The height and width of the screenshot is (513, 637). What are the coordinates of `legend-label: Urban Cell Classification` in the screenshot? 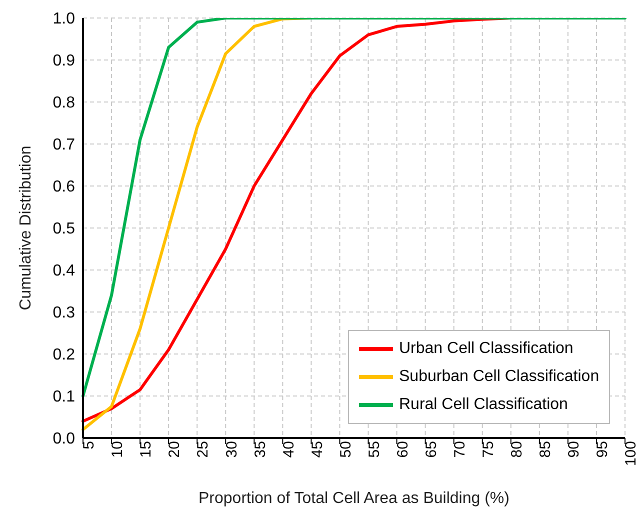 It's located at (486, 349).